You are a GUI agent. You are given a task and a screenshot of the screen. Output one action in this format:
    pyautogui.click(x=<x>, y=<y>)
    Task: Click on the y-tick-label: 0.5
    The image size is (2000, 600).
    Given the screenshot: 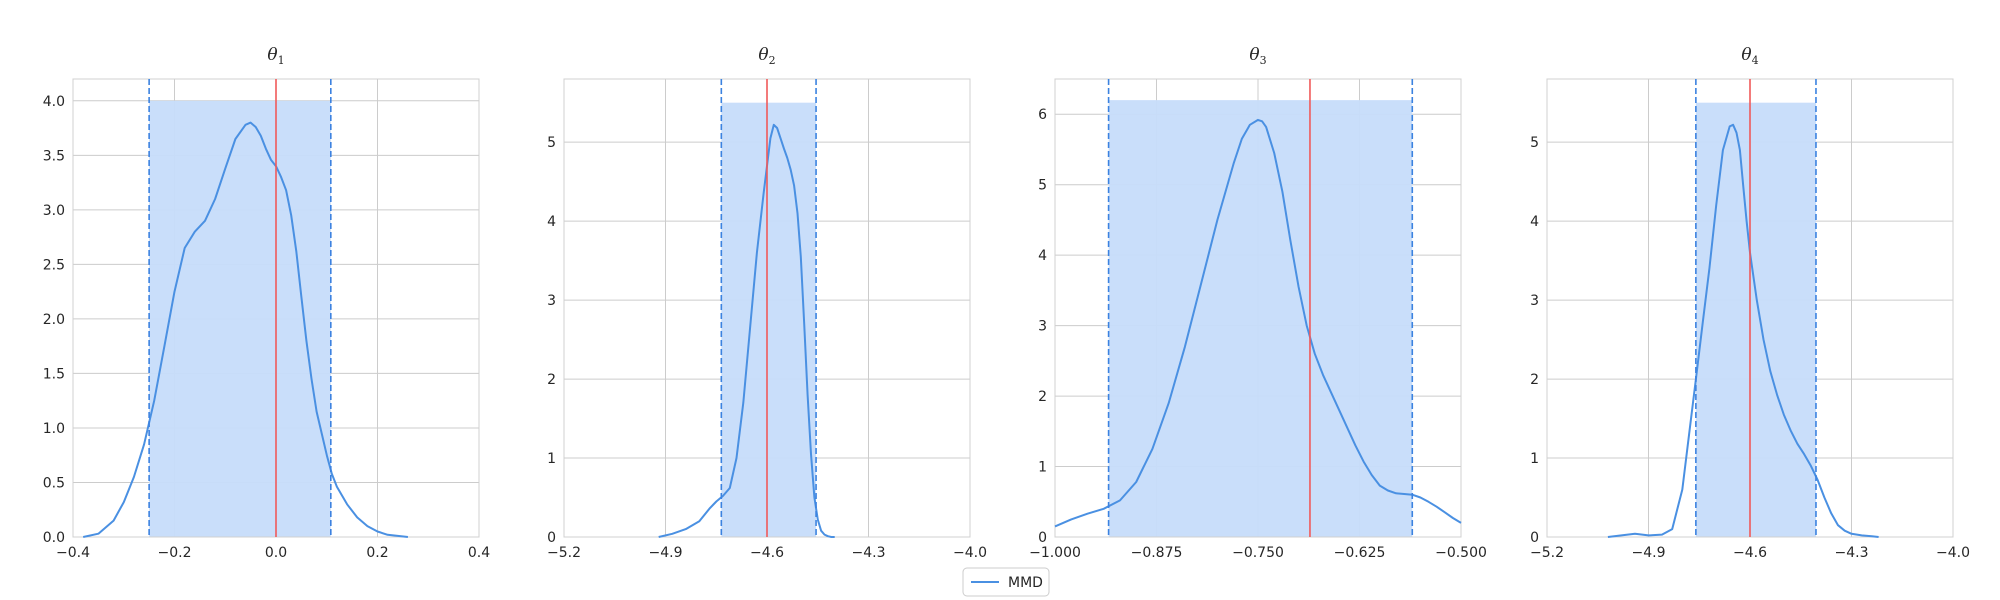 What is the action you would take?
    pyautogui.click(x=54, y=483)
    